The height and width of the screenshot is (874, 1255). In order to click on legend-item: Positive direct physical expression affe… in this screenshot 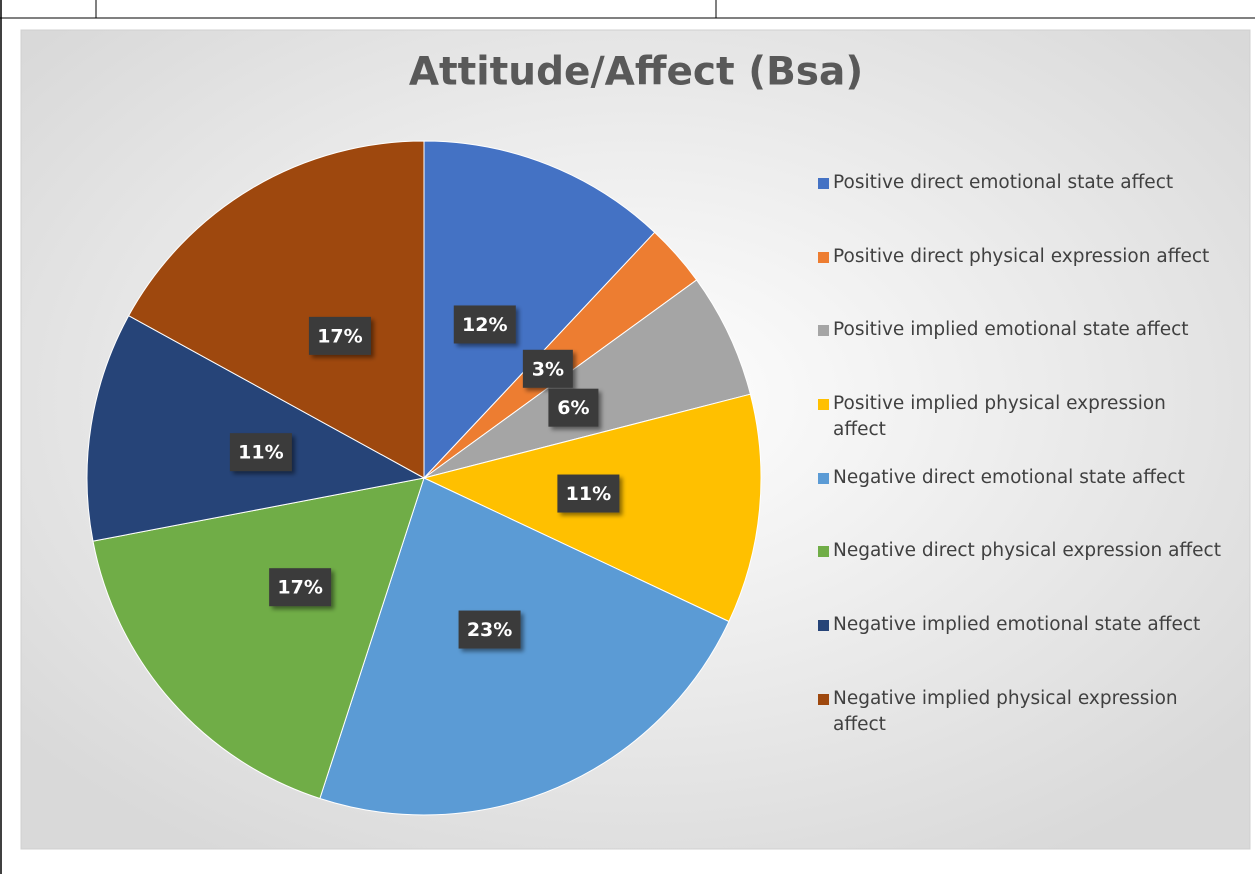, I will do `click(1020, 281)`.